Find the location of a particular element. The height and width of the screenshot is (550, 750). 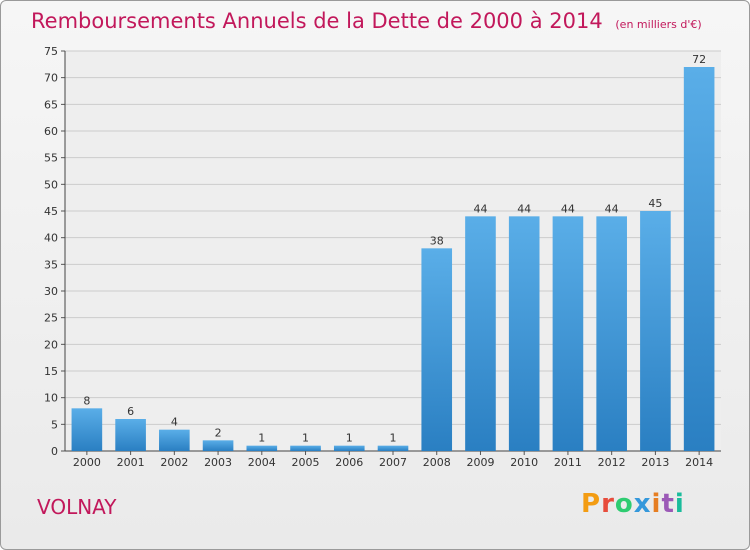

x-tick-label: 2000 is located at coordinates (87, 462).